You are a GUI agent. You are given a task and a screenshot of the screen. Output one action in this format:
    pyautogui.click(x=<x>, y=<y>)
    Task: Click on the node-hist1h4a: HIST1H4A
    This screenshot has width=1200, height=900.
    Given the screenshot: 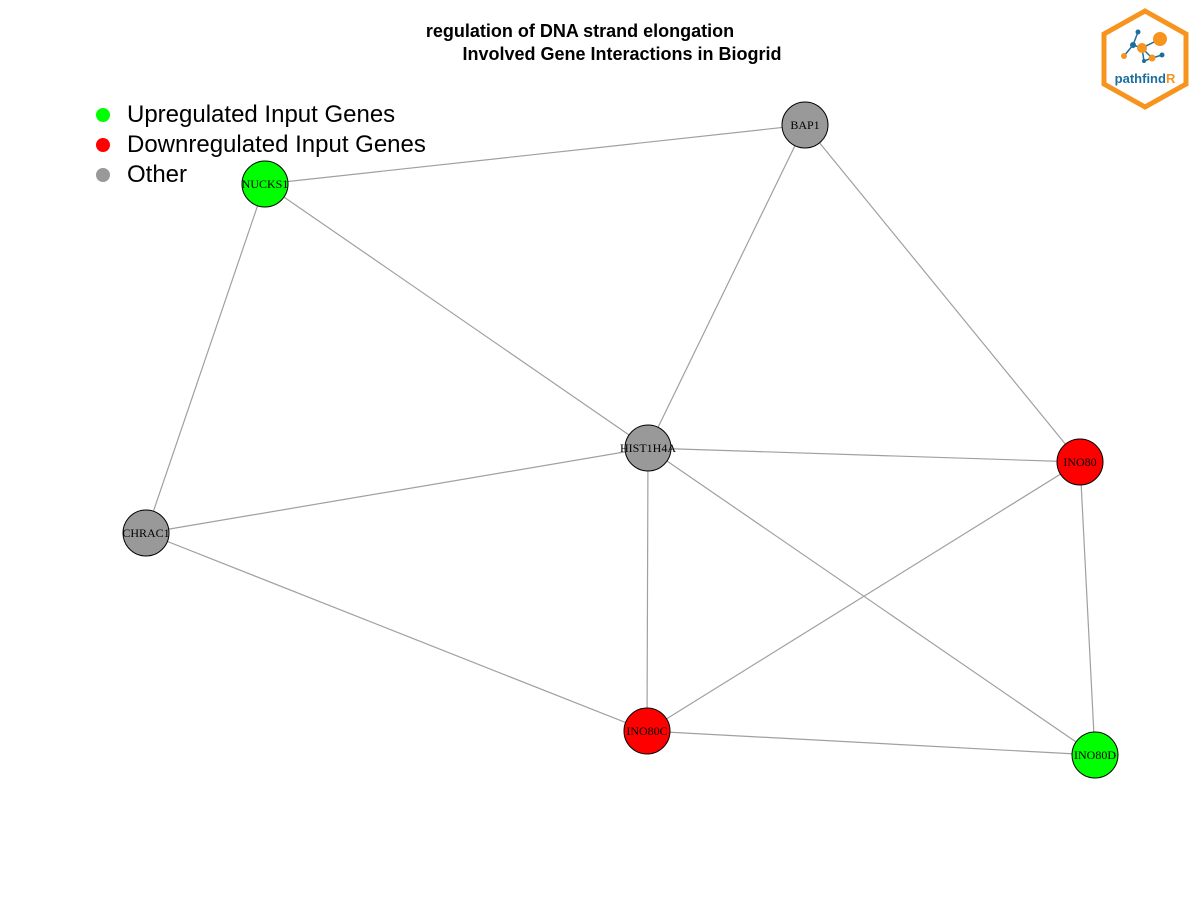 What is the action you would take?
    pyautogui.click(x=648, y=448)
    